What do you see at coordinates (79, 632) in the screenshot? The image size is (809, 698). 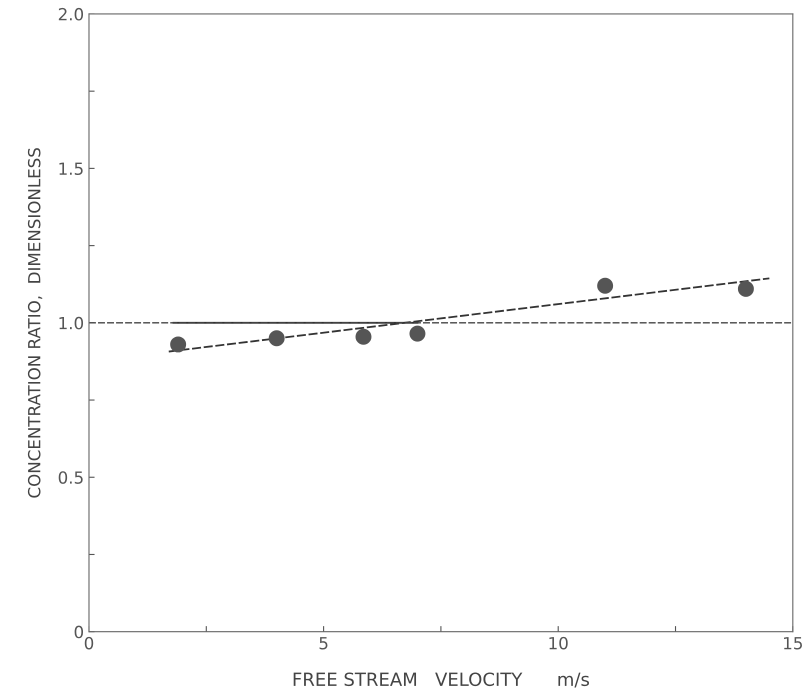 I see `y-tick-label: 0` at bounding box center [79, 632].